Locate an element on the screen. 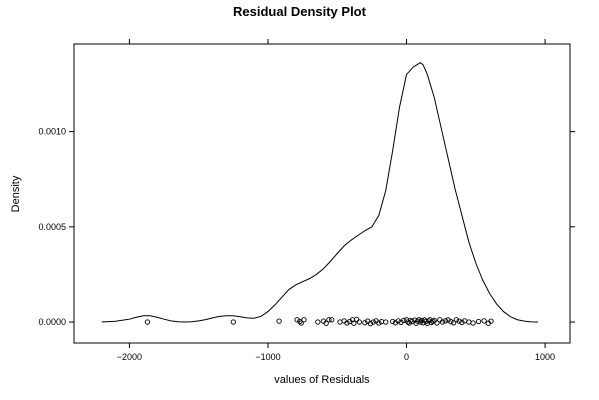 This screenshot has height=400, width=599. y-tick-label: 0.0000 is located at coordinates (52, 322).